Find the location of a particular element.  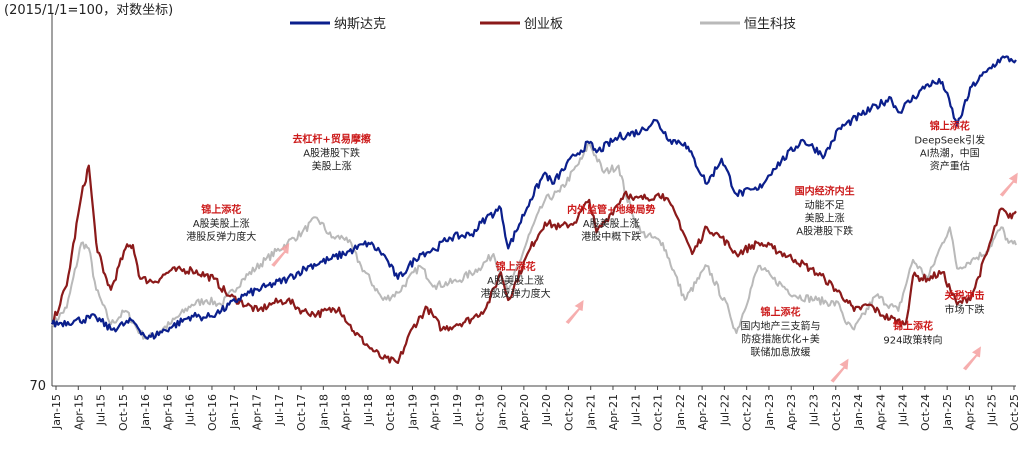

x-tick-label: Oct-19 is located at coordinates (479, 412).